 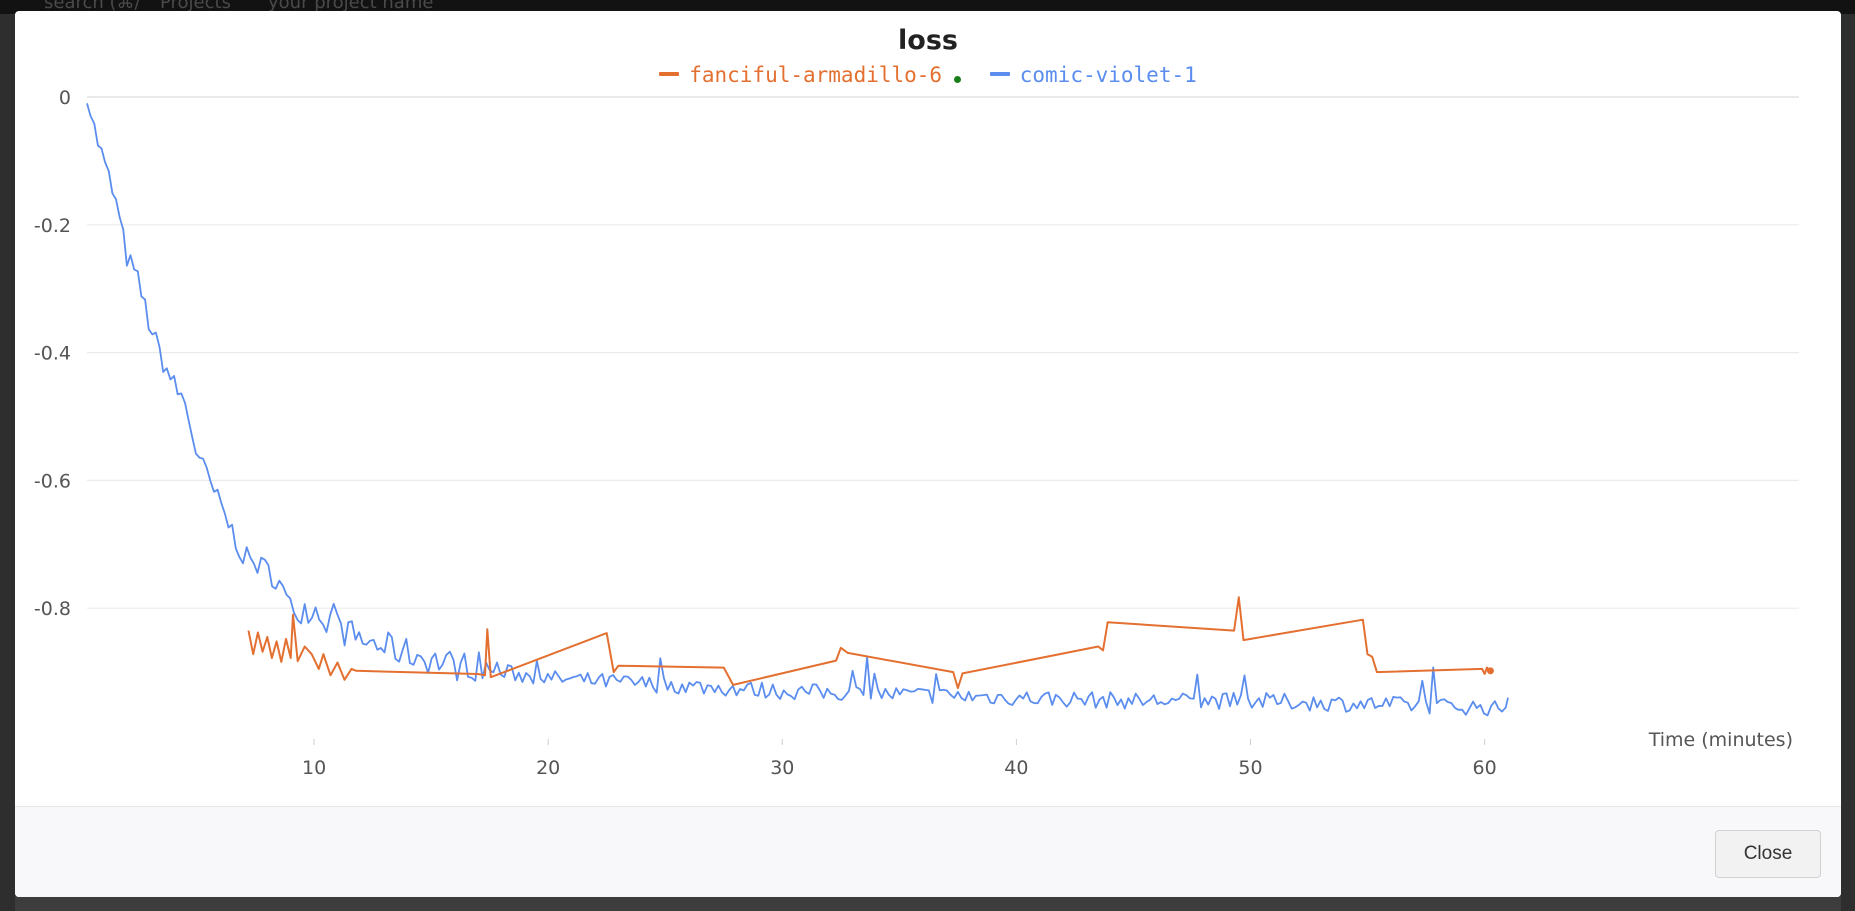 I want to click on live-run-indicator, so click(x=958, y=79).